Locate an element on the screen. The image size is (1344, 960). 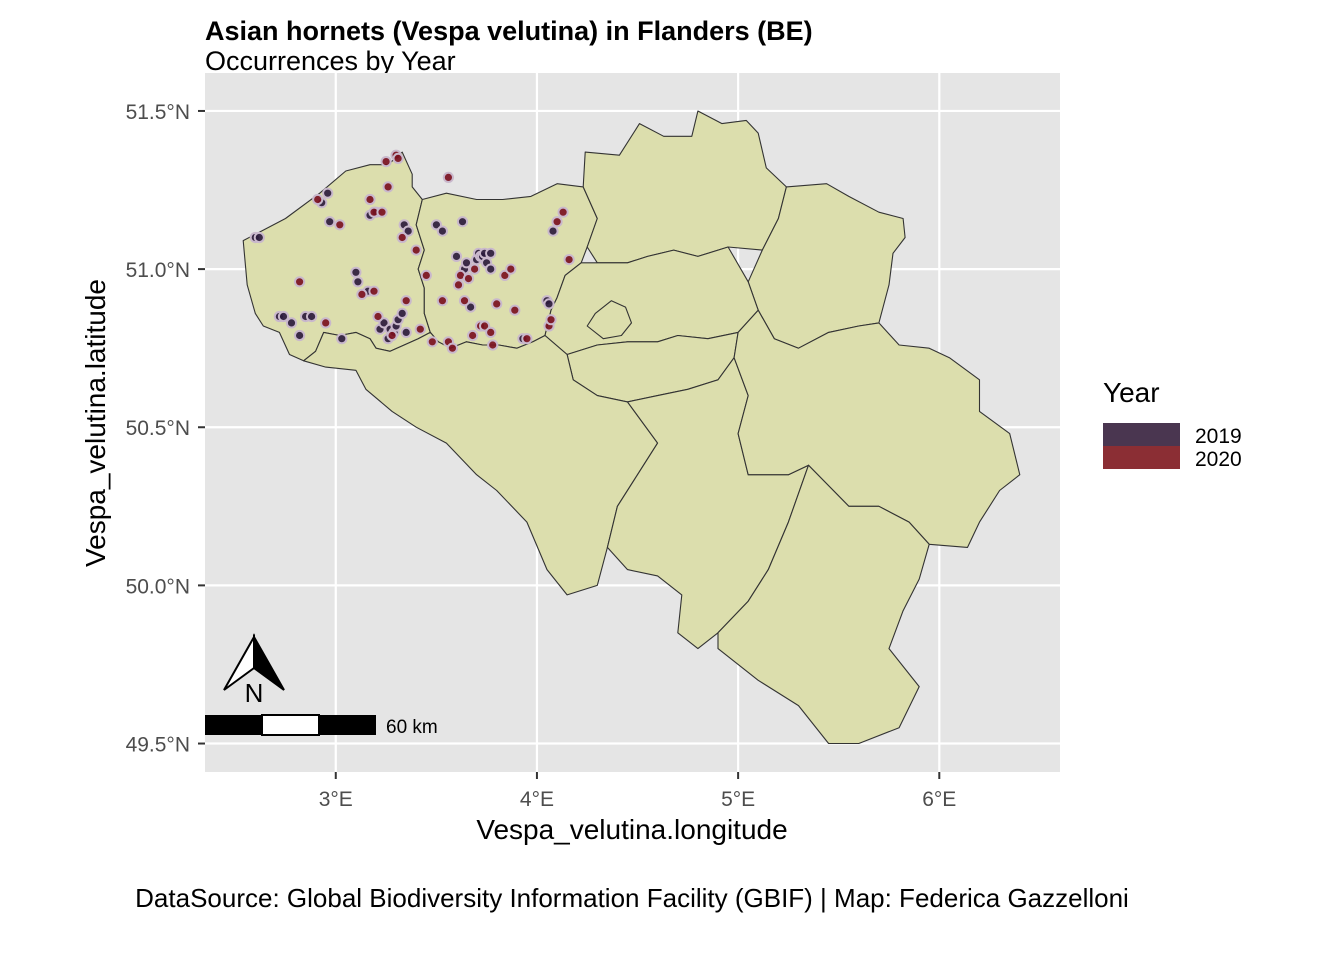
legend-label-2019: 2019 is located at coordinates (1218, 436).